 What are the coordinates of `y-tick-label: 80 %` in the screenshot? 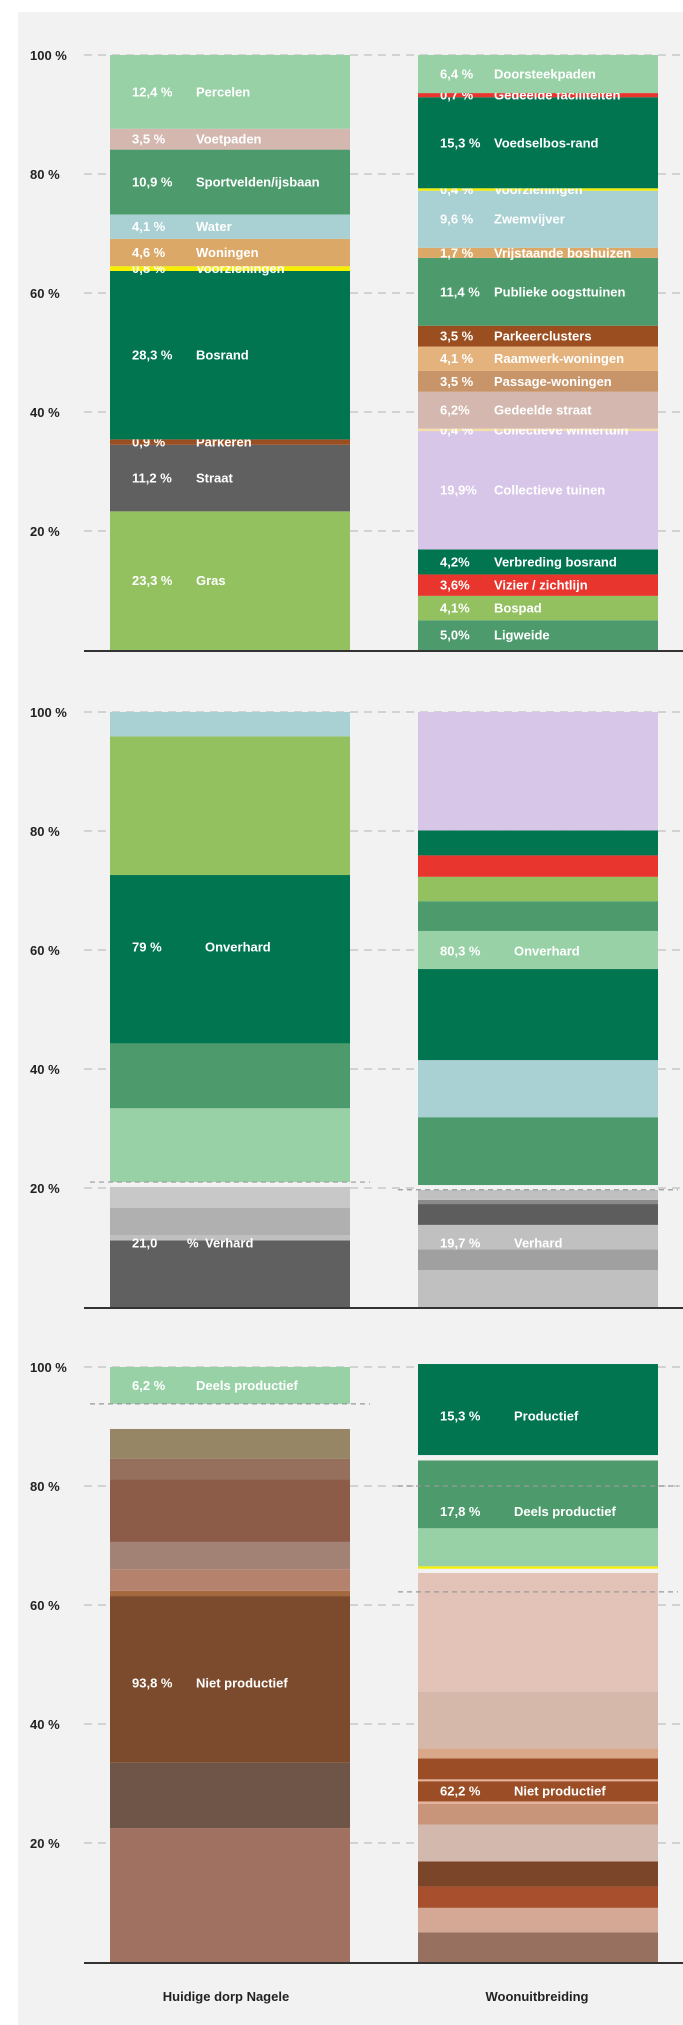 It's located at (45, 1486).